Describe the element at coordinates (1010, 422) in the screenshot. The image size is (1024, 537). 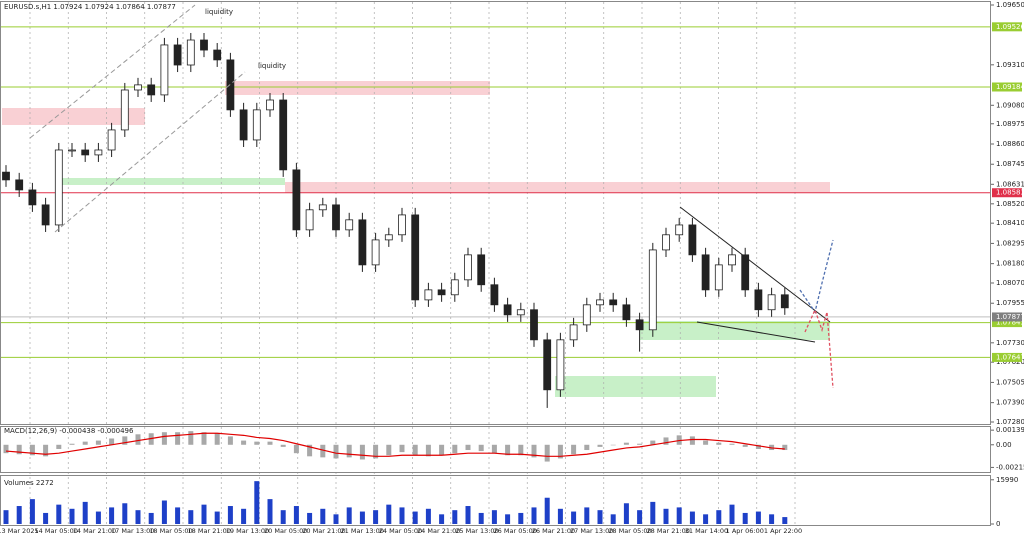
I see `y-tick-label: 1.07280` at that location.